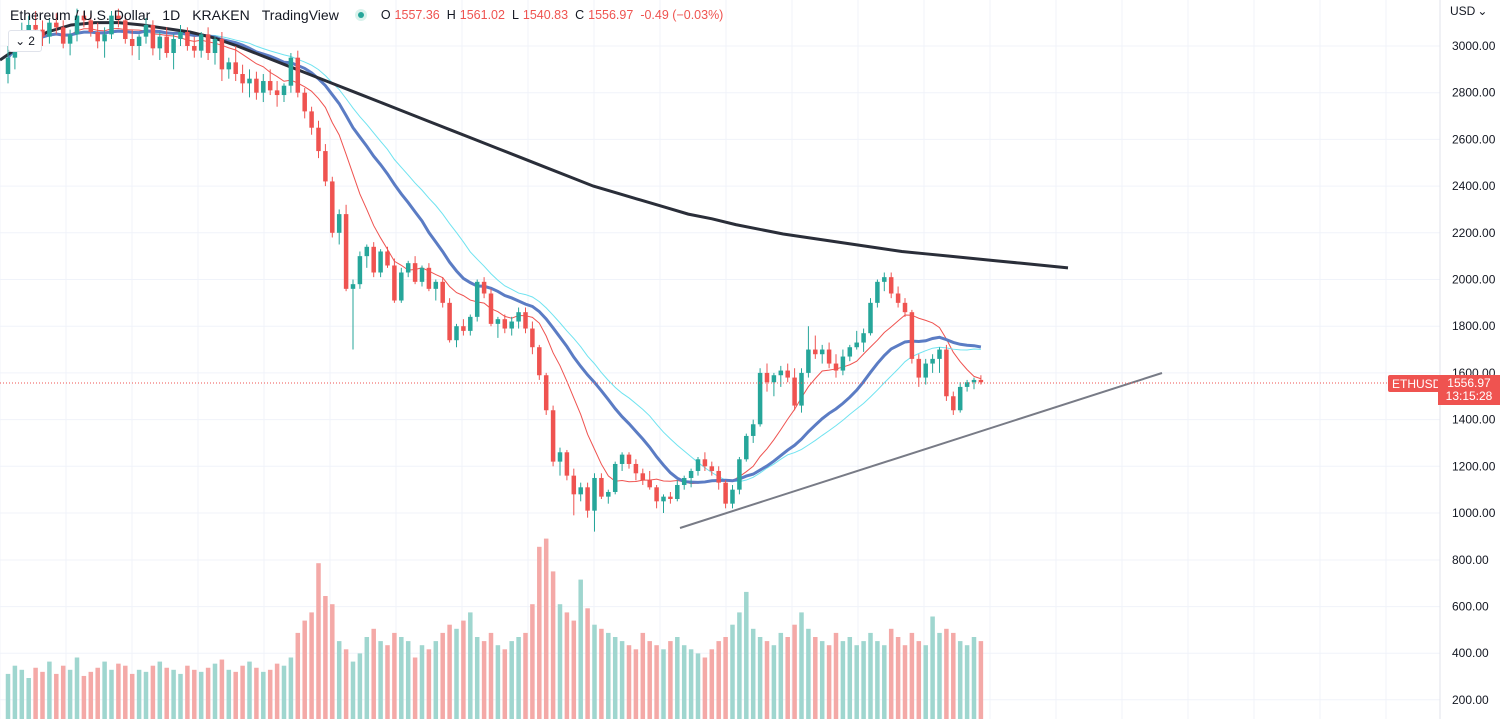 This screenshot has width=1510, height=719. What do you see at coordinates (221, 15) in the screenshot?
I see `exchange-label: KRAKEN` at bounding box center [221, 15].